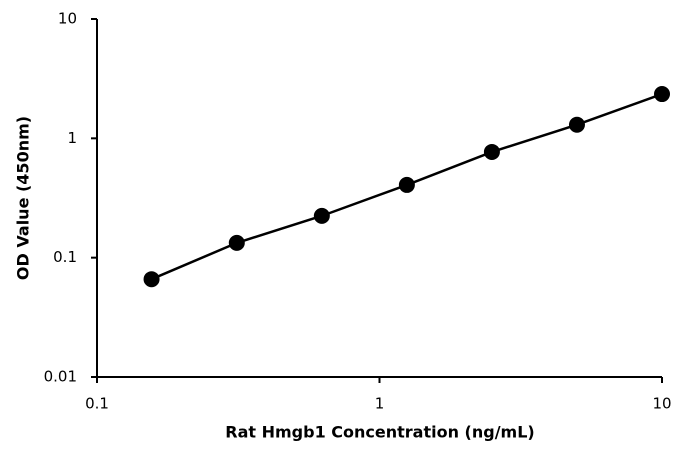 The height and width of the screenshot is (454, 697). What do you see at coordinates (380, 404) in the screenshot?
I see `x-tick-label: 1` at bounding box center [380, 404].